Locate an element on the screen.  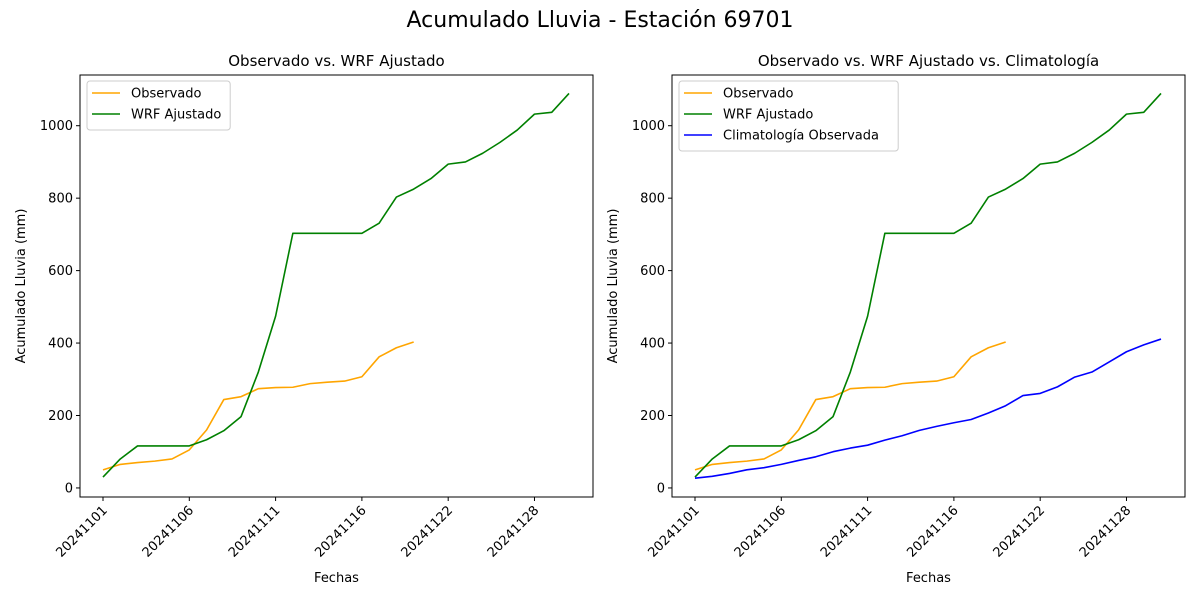
legend-label: Climatología Observada is located at coordinates (801, 136).